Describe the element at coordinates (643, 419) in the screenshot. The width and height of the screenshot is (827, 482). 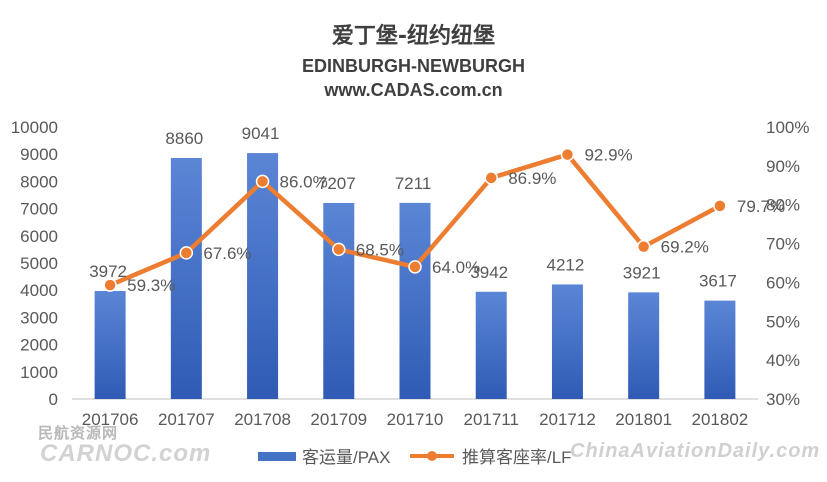
I see `x-tick-label: 201801` at that location.